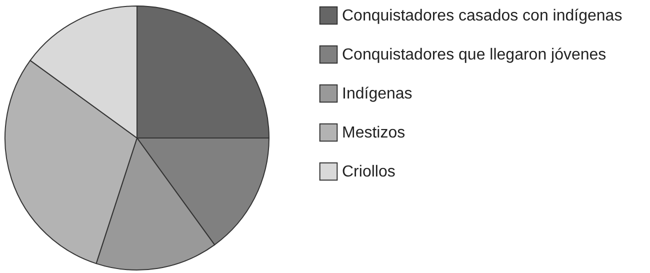 The height and width of the screenshot is (273, 650). Describe the element at coordinates (377, 94) in the screenshot. I see `legend-label: Indígenas` at that location.